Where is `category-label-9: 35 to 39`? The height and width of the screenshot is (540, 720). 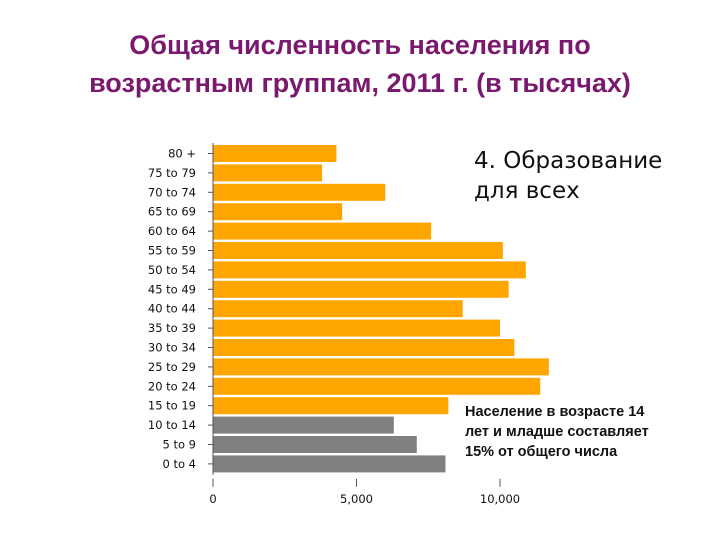
category-label-9: 35 to 39 is located at coordinates (172, 328).